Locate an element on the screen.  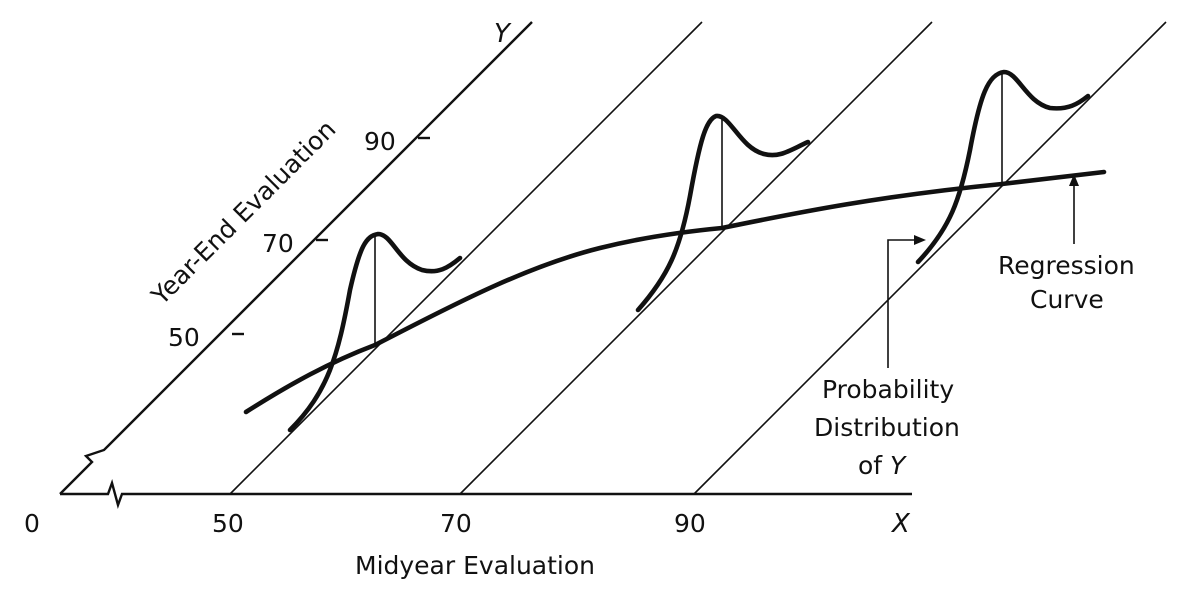
probability-label-variable: Y is located at coordinates (898, 465).